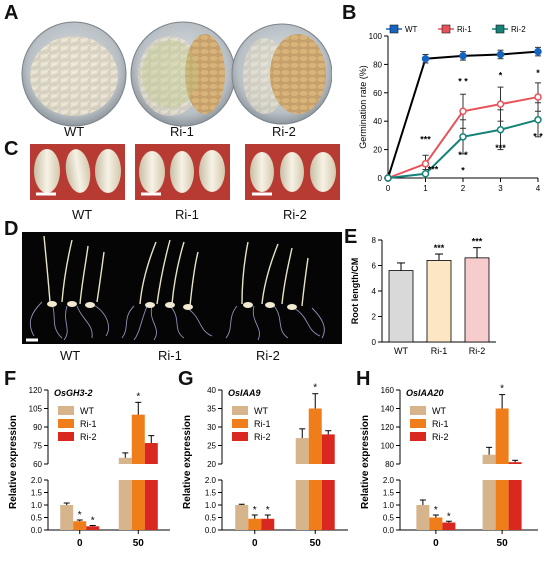 Image resolution: width=550 pixels, height=563 pixels. Describe the element at coordinates (70, 355) in the screenshot. I see `label-d-wt: WT` at that location.